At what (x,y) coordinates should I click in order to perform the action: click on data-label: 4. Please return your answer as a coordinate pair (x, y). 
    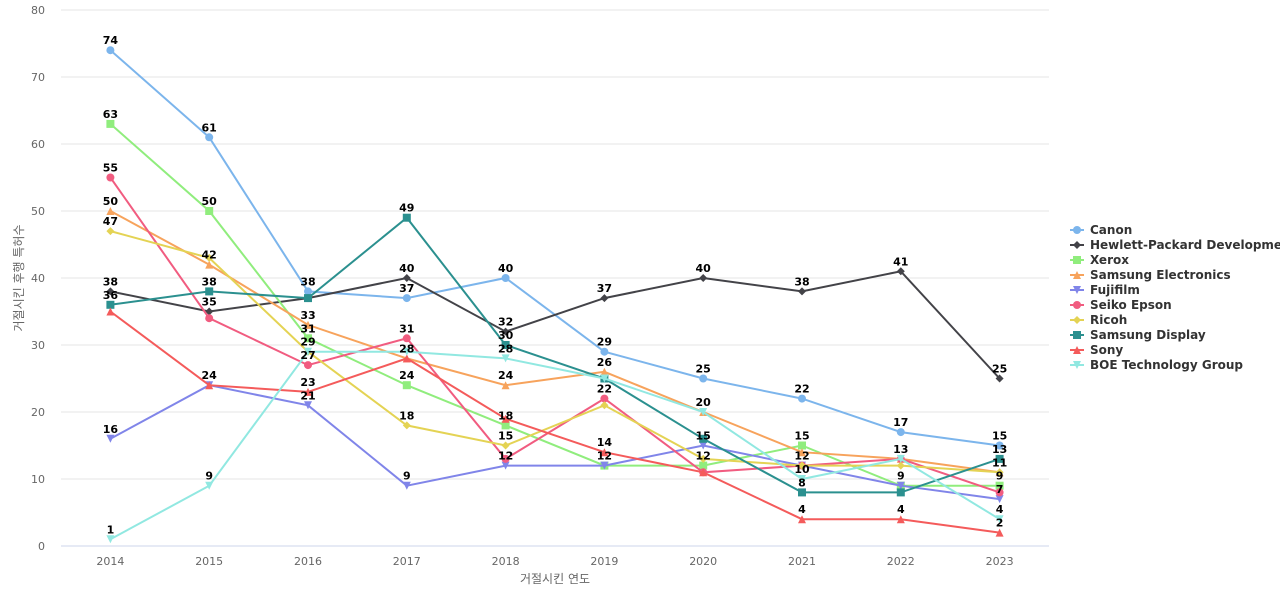
    Looking at the image, I should click on (901, 509).